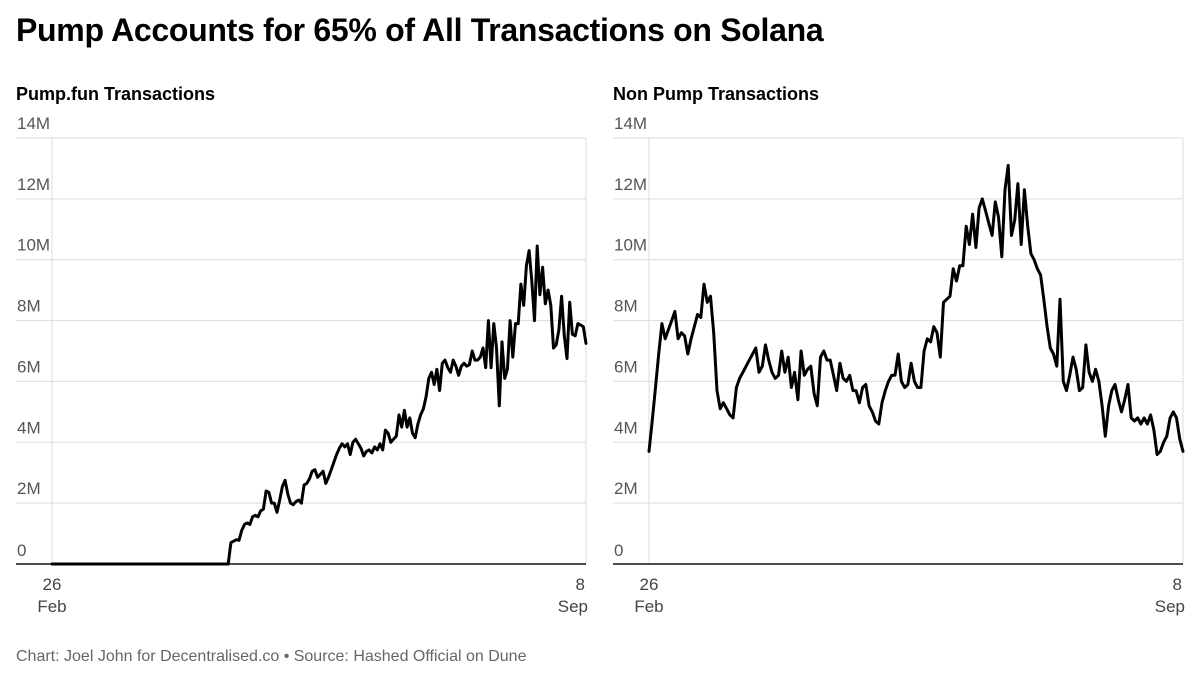 Image resolution: width=1200 pixels, height=682 pixels. What do you see at coordinates (716, 94) in the screenshot?
I see `chart-title-non-pump: Non Pump Transactions` at bounding box center [716, 94].